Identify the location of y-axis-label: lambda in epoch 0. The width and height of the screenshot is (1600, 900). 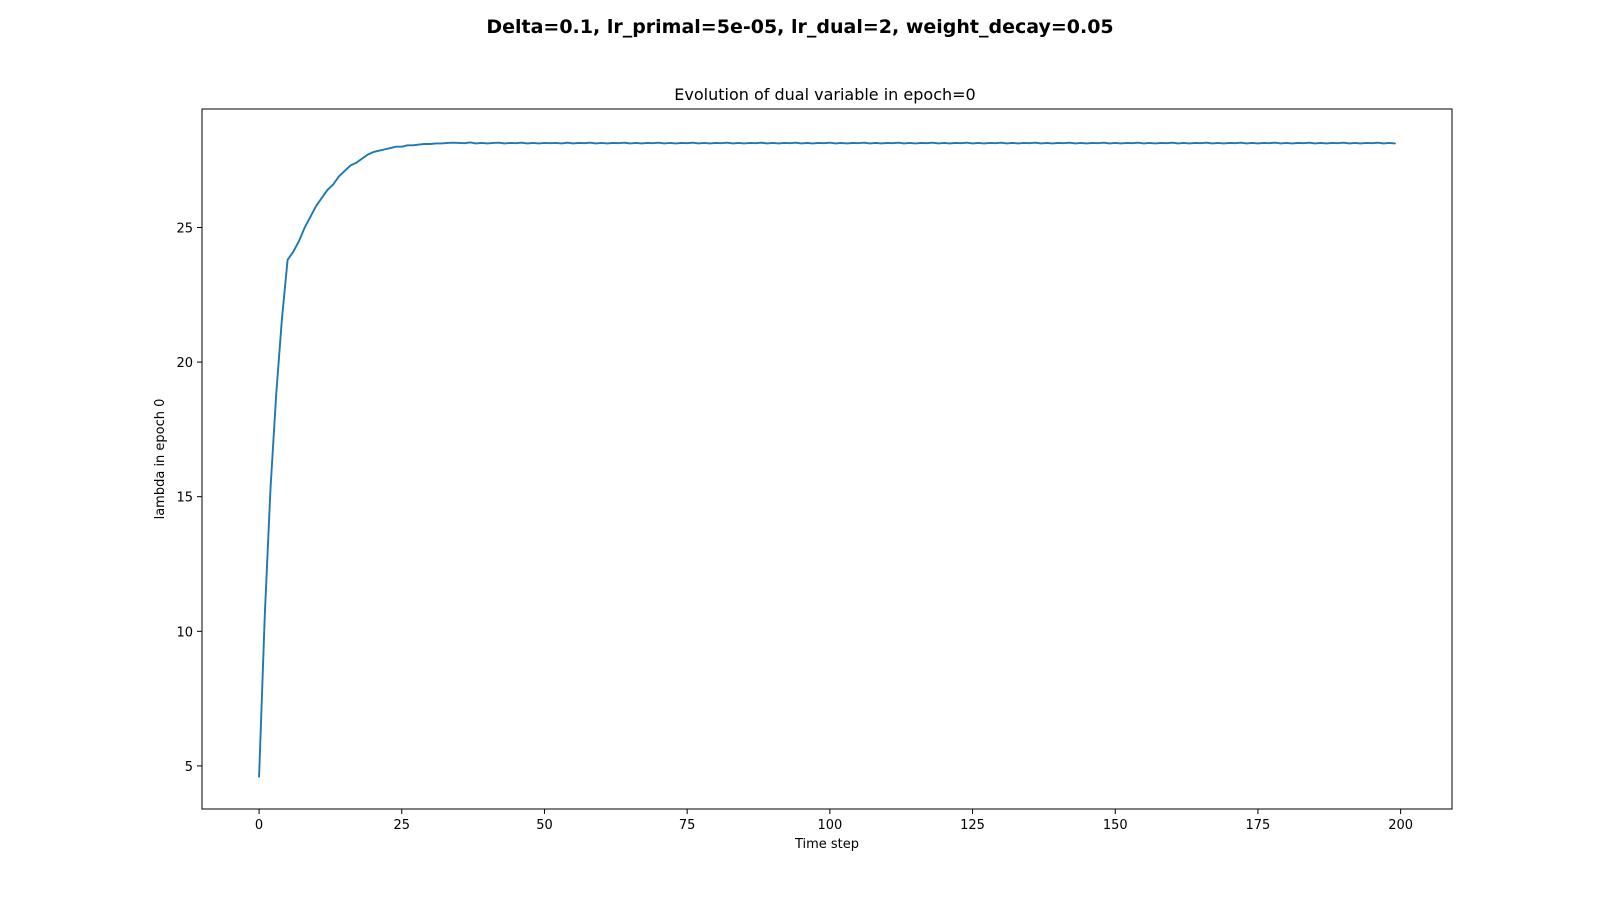
(160, 459).